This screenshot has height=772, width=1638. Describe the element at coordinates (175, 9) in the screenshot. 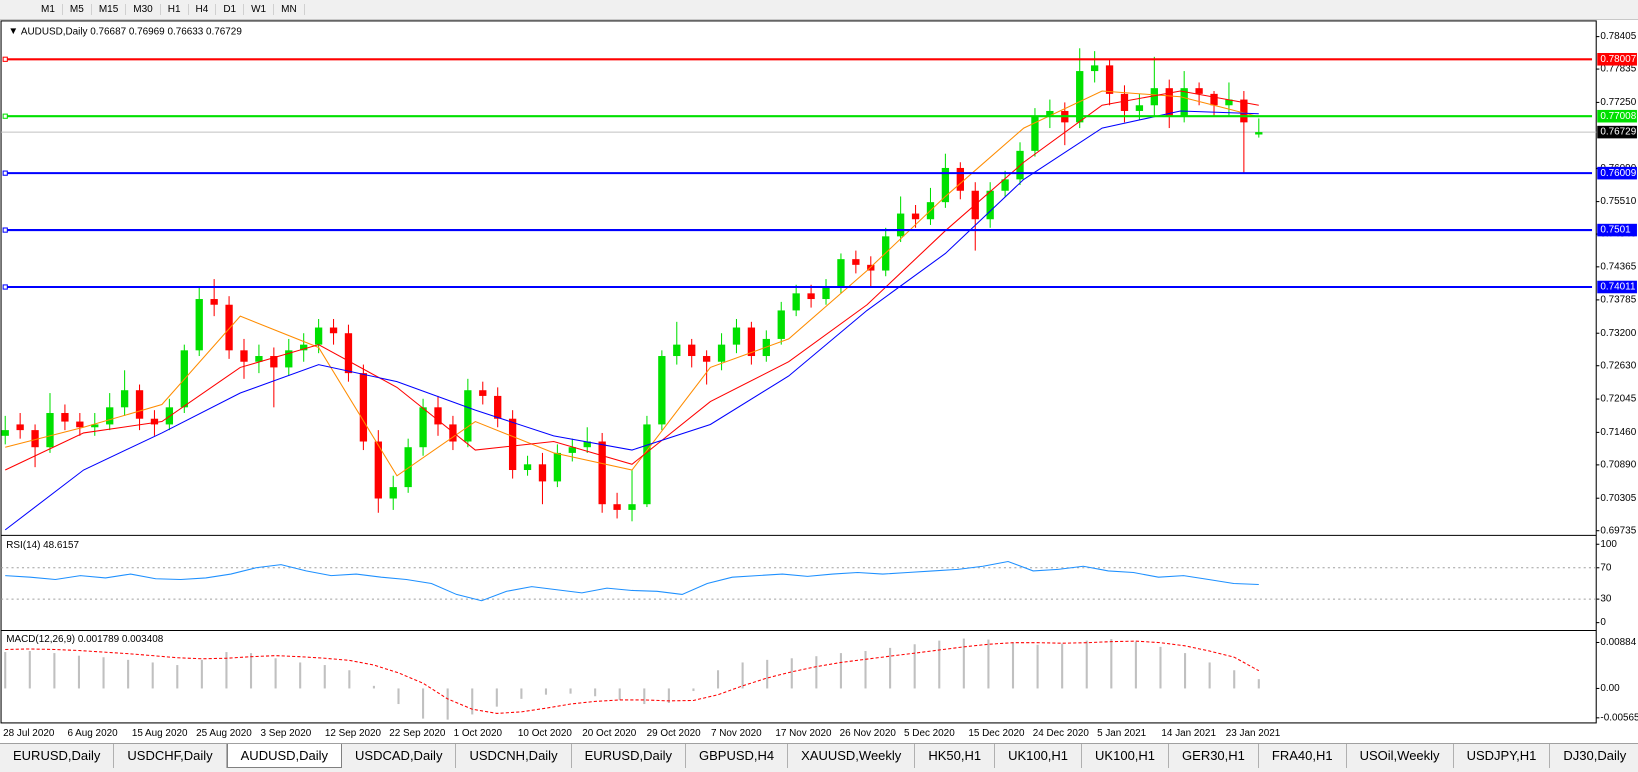

I see `timeframe-button: H1` at that location.